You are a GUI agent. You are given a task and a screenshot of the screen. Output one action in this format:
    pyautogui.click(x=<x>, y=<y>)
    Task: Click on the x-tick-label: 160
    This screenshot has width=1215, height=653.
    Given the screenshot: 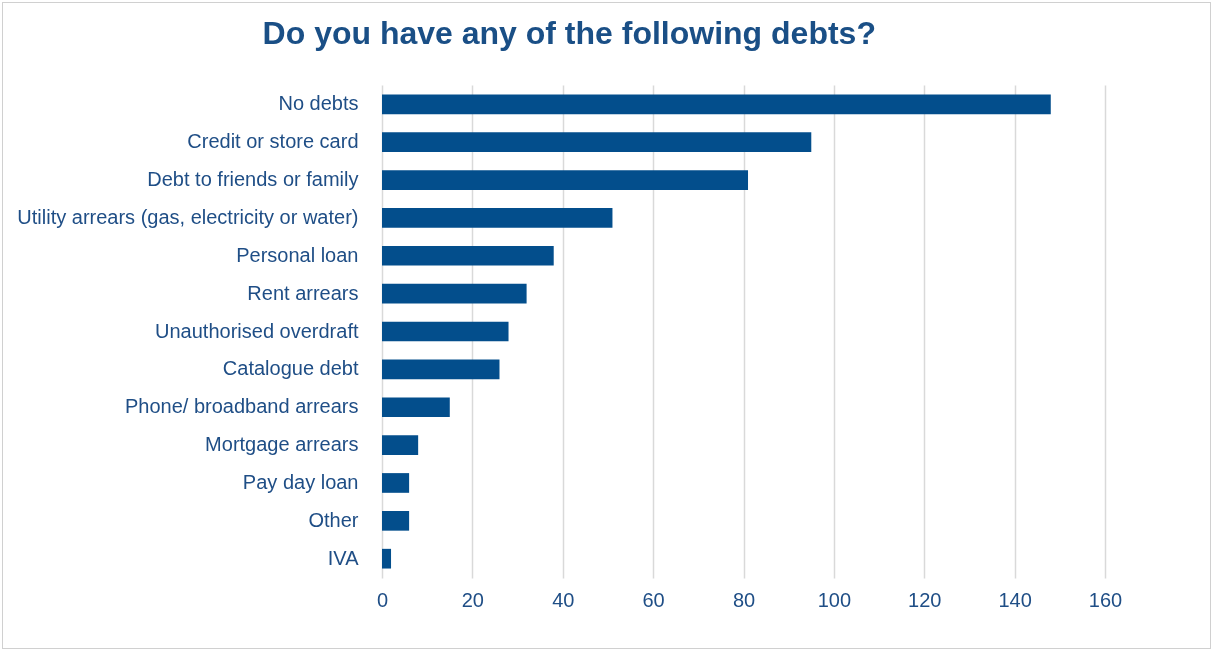 What is the action you would take?
    pyautogui.click(x=1105, y=599)
    